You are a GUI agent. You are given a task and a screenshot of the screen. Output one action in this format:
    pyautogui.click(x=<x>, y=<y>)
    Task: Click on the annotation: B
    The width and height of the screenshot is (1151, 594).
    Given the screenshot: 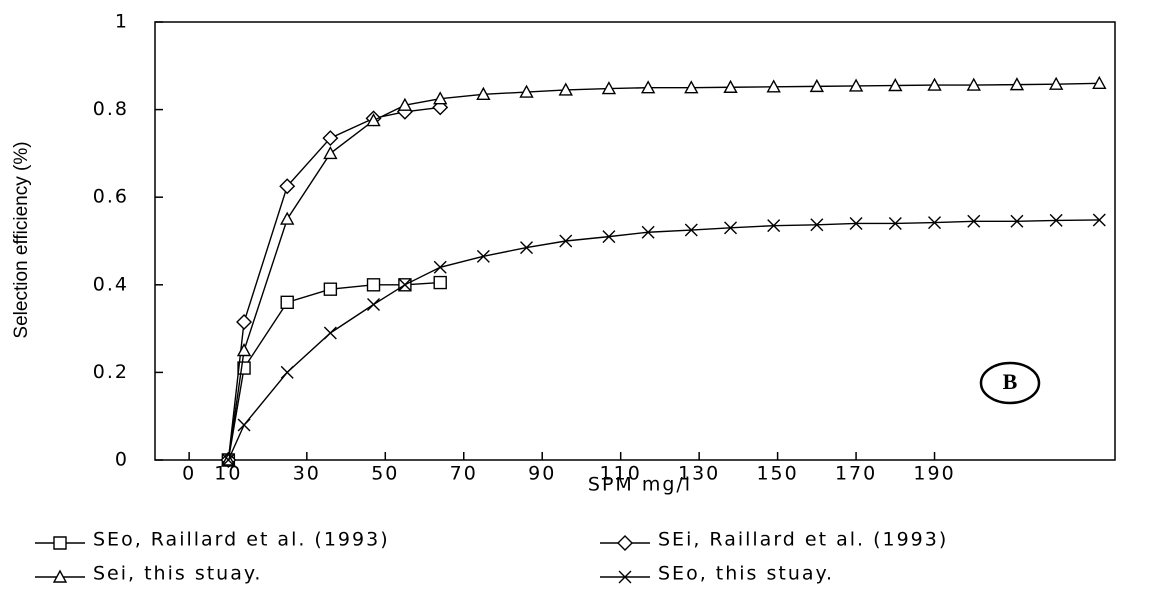 What is the action you would take?
    pyautogui.click(x=1010, y=381)
    